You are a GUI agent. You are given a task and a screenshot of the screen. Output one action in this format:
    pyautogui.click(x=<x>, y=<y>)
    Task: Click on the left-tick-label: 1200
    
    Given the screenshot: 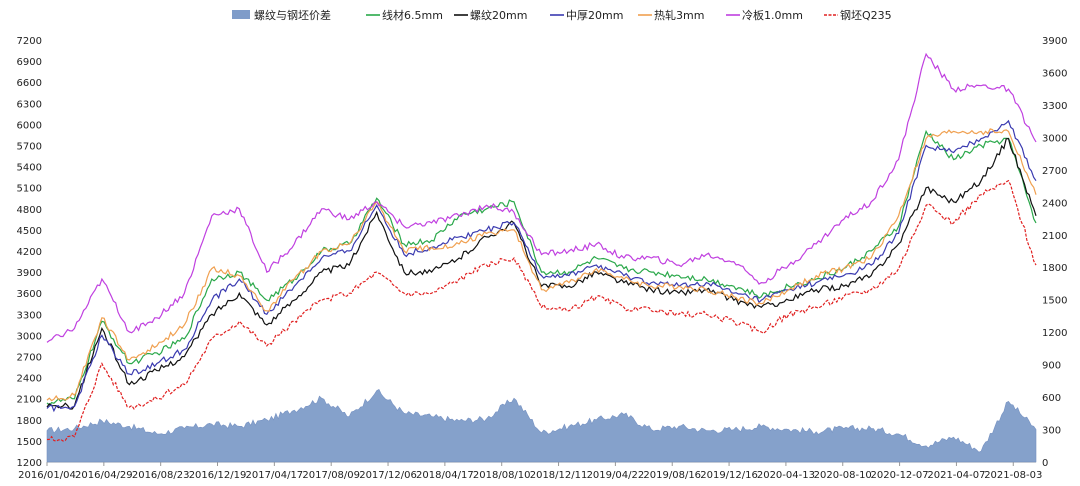 What is the action you would take?
    pyautogui.click(x=29, y=463)
    